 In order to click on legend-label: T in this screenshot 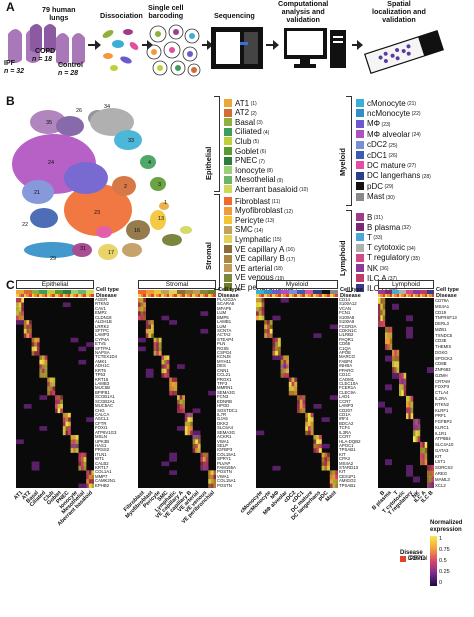, I will do `click(369, 237)`.